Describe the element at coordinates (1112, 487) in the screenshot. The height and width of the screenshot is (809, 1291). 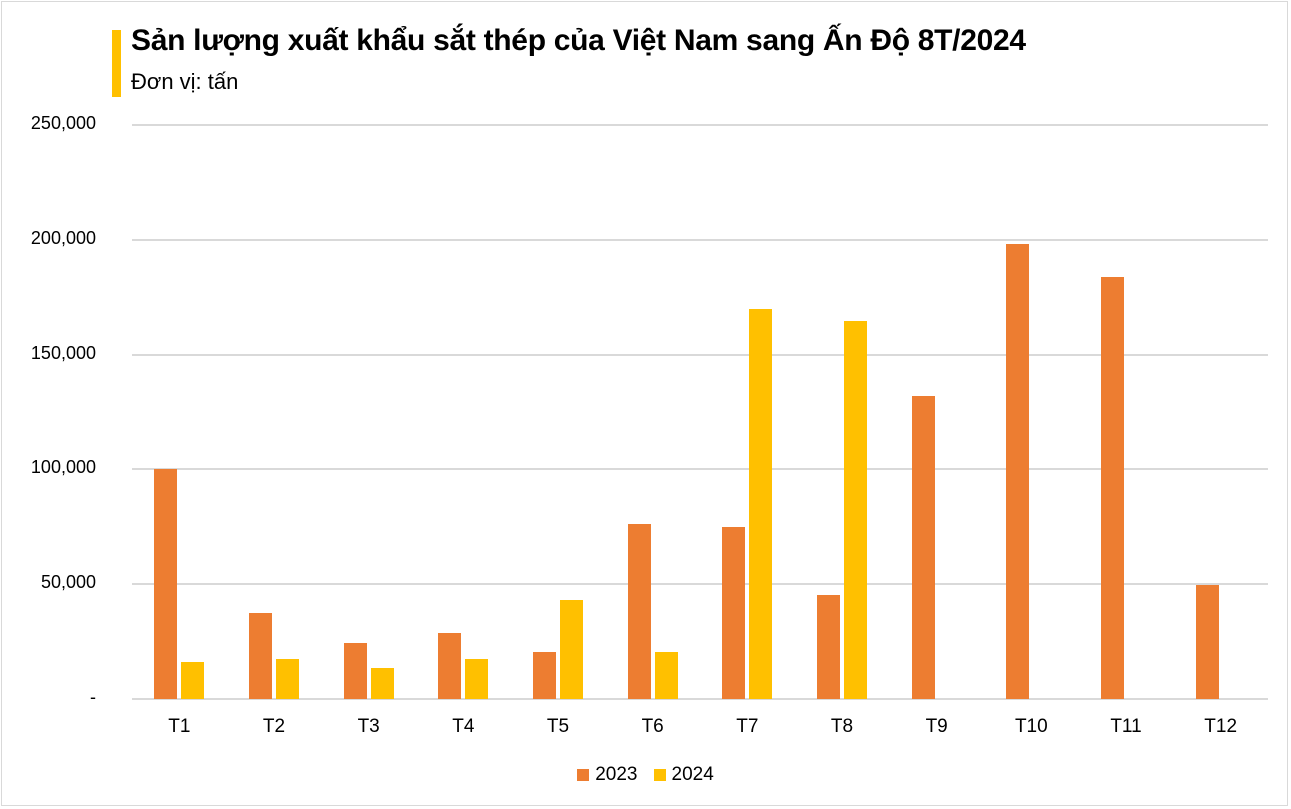
I see `bar-2023-T11` at that location.